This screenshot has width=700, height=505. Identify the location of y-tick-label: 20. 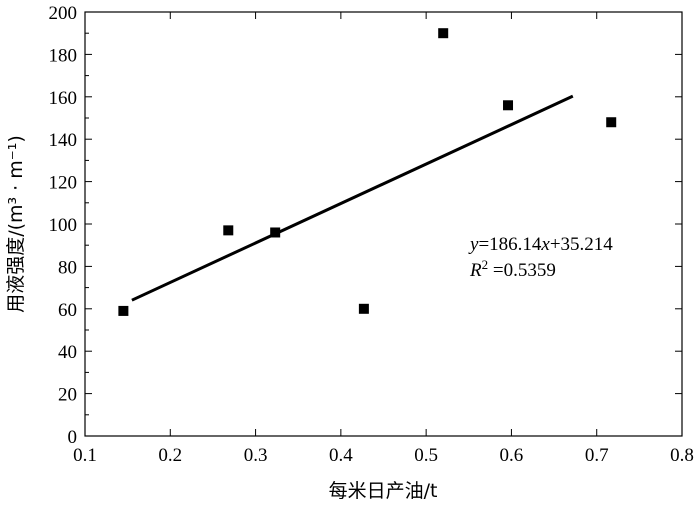
(67, 395).